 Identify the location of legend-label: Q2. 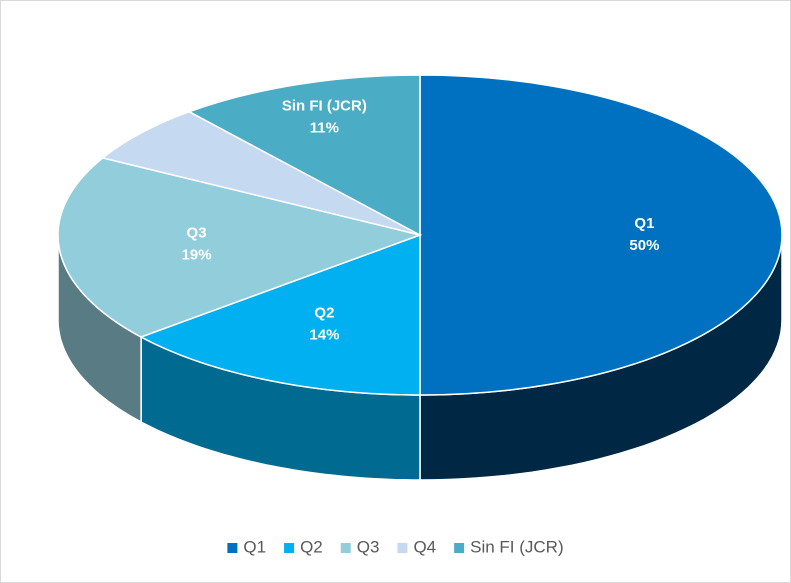
(311, 546).